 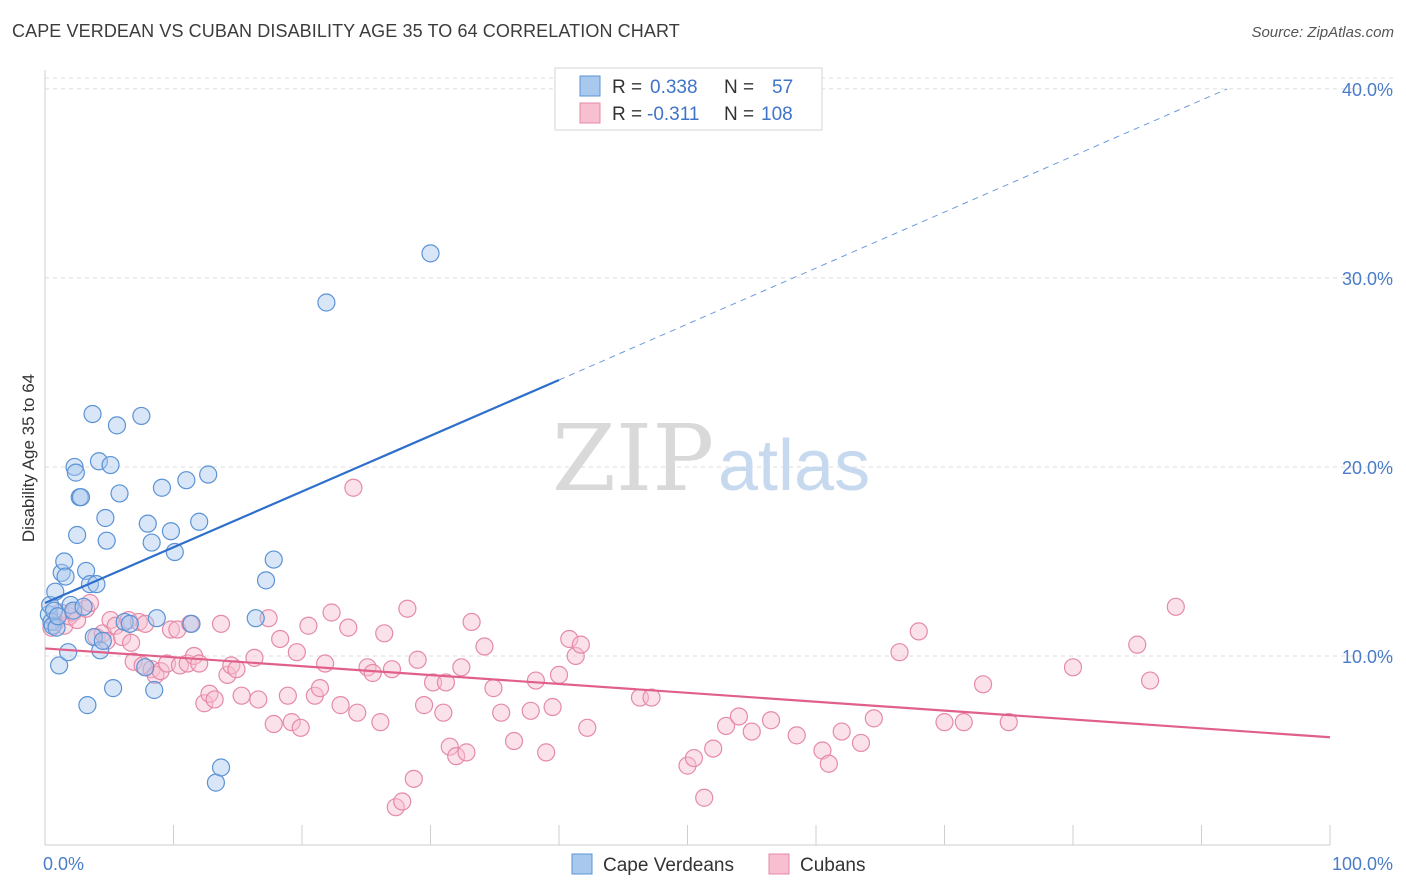 I want to click on legend-swatch-cubans, so click(x=590, y=113).